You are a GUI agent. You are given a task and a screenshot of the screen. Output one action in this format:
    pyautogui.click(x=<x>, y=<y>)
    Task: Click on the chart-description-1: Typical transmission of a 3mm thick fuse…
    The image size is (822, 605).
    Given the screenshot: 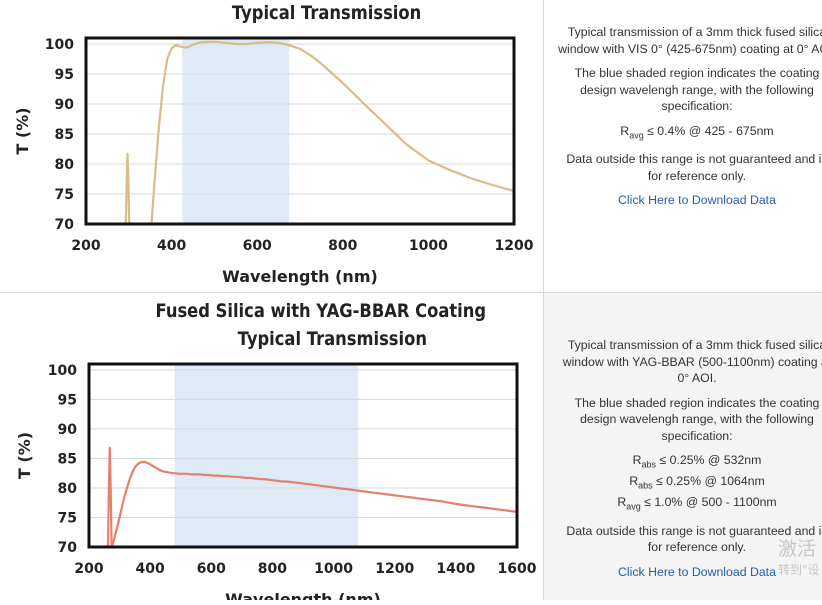 What is the action you would take?
    pyautogui.click(x=690, y=116)
    